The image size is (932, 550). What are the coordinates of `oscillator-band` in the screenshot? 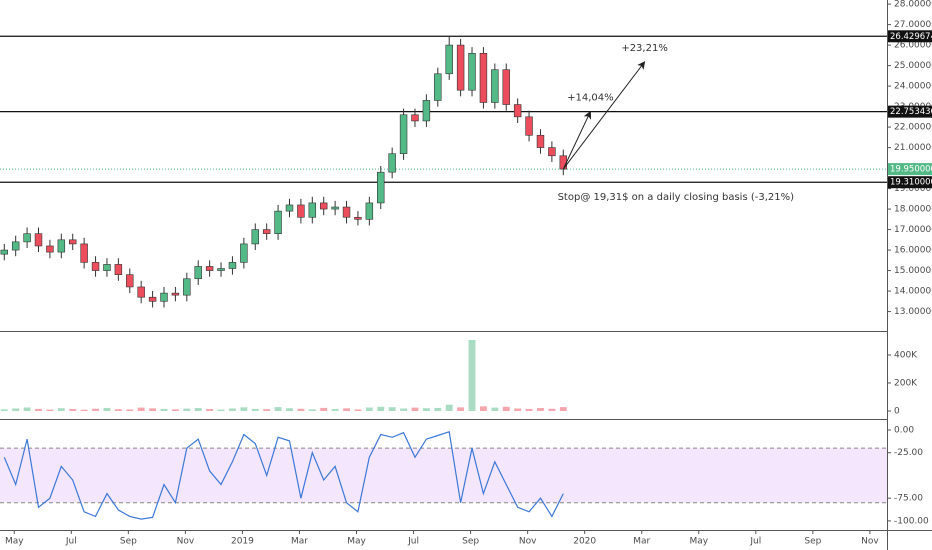 It's located at (443, 475).